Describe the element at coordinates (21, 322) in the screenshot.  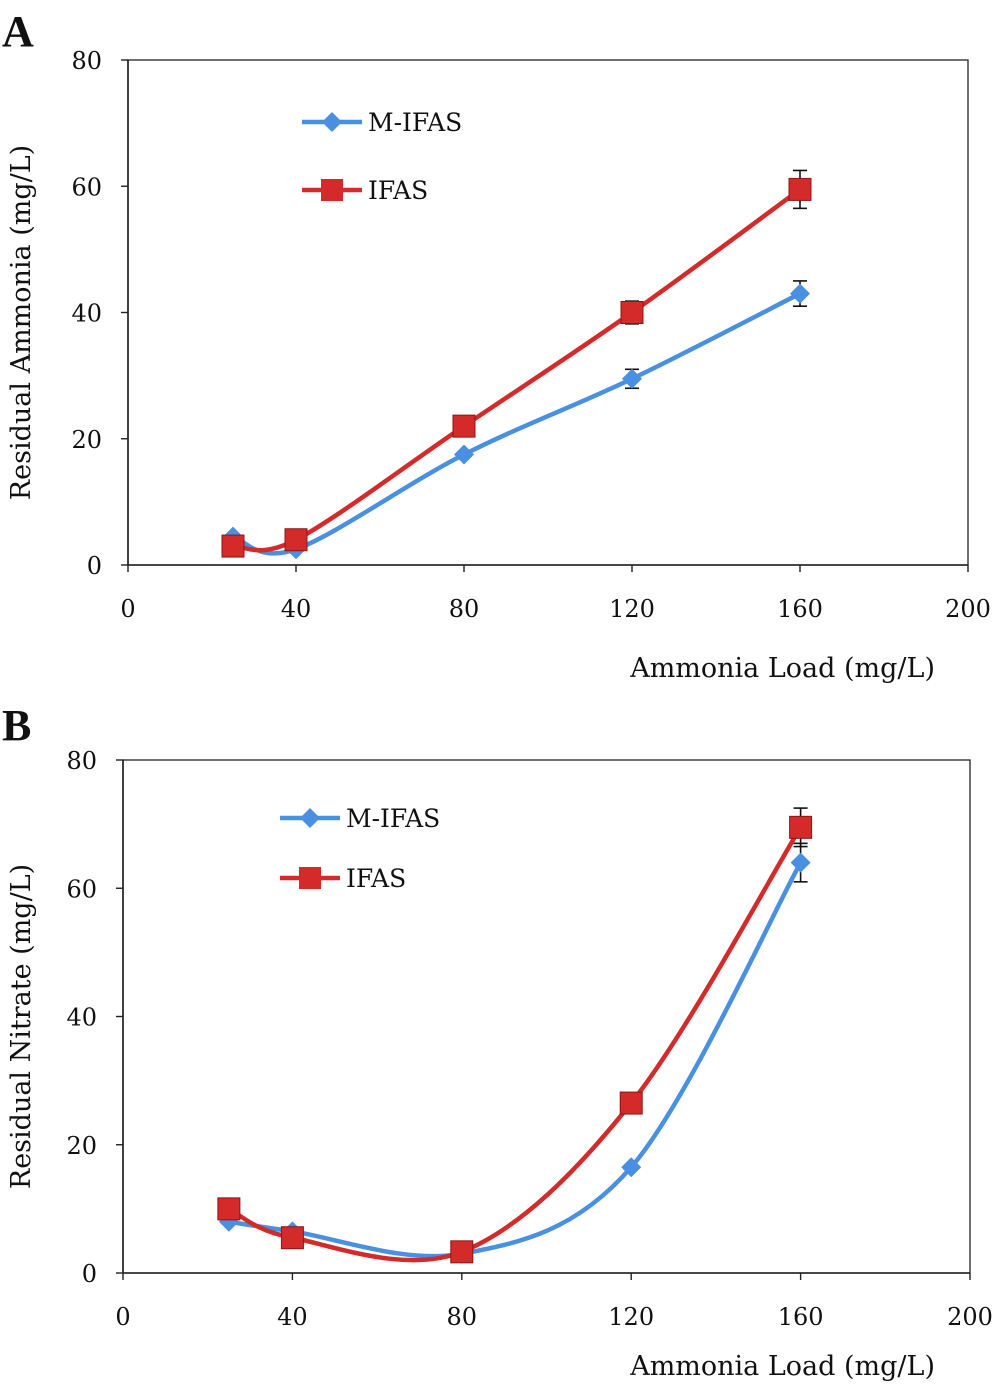
I see `y-axis-title: Residual Ammonia (mg/L)` at that location.